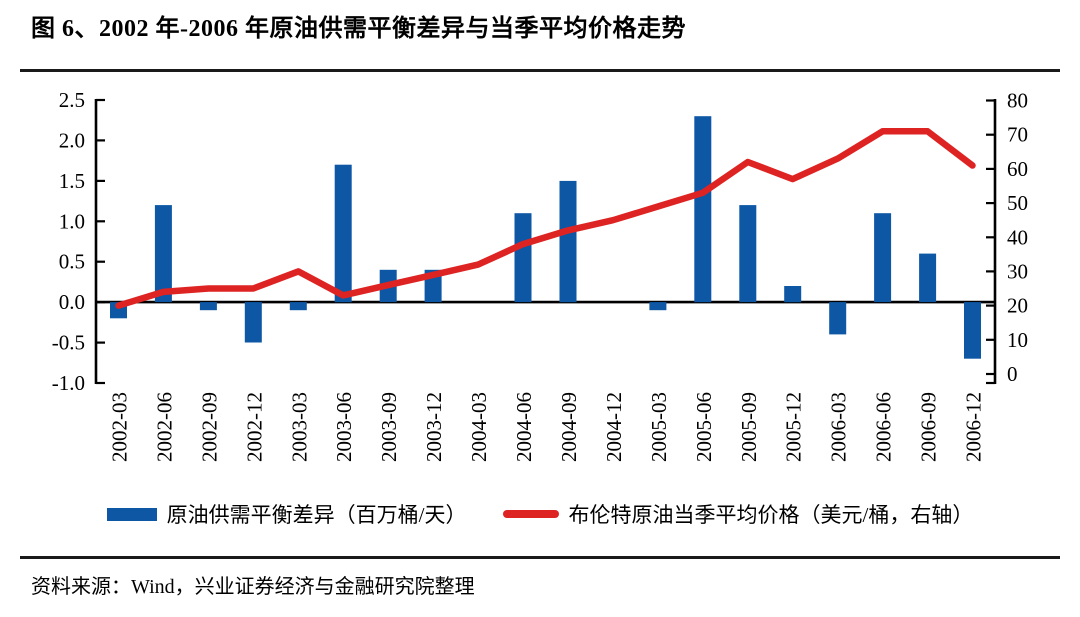 Image resolution: width=1080 pixels, height=617 pixels. What do you see at coordinates (1017, 340) in the screenshot?
I see `right-tick-label: 10` at bounding box center [1017, 340].